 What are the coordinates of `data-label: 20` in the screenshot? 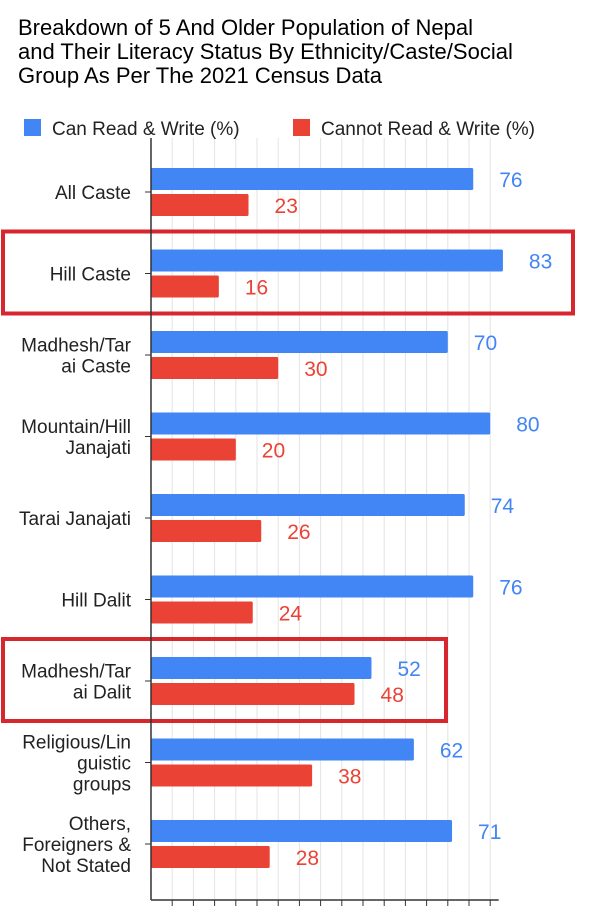 It's located at (273, 451).